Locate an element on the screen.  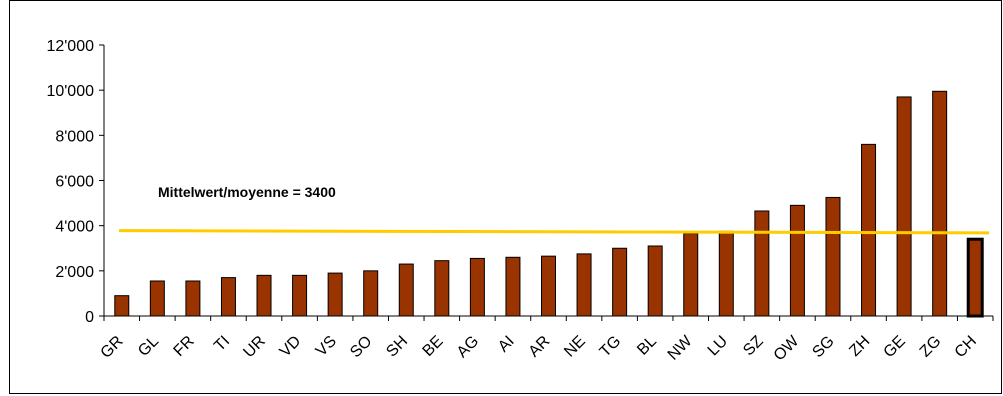
bar-sg is located at coordinates (833, 256).